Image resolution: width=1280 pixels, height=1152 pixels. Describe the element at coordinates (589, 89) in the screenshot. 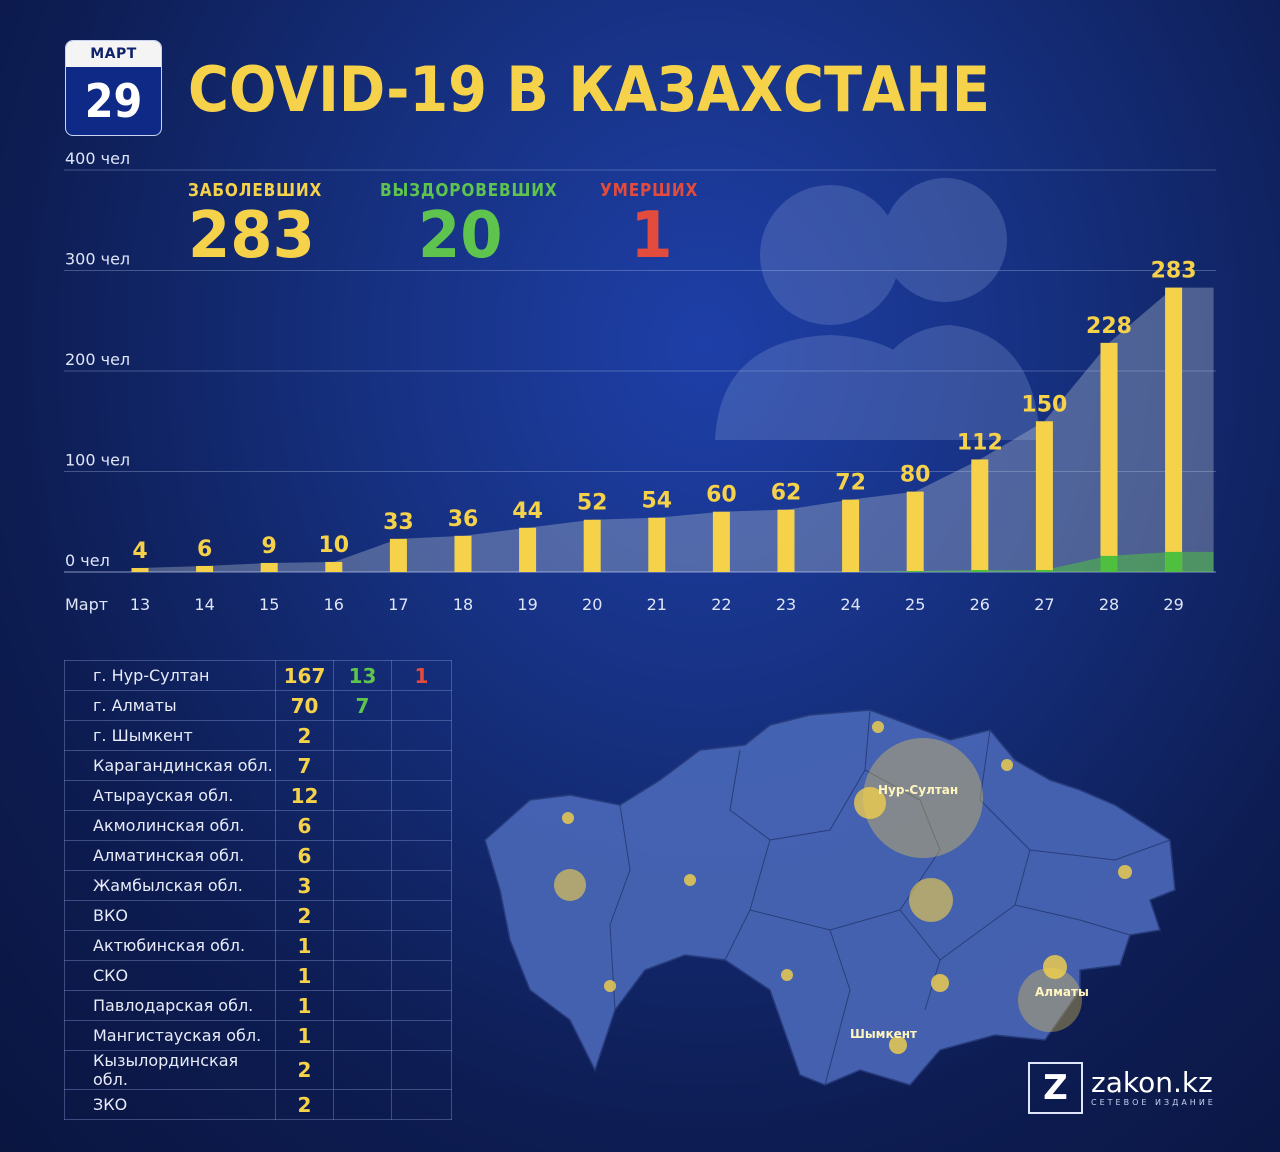

I see `page-title: COVID-19 В КАЗАХСТАНЕ` at that location.